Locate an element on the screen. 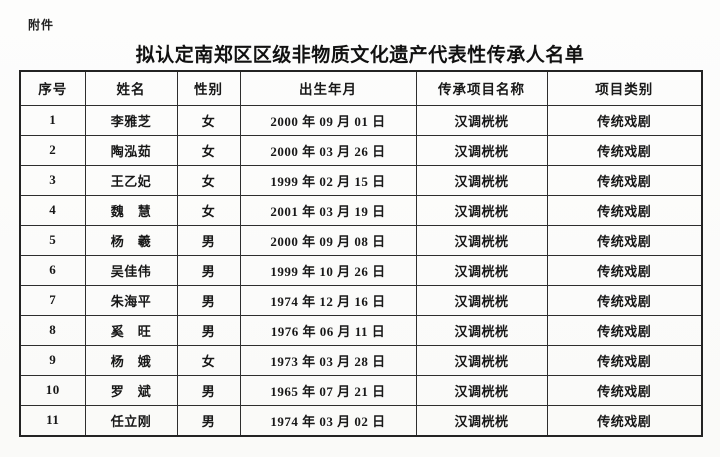  cell-birth: 1973 年 03 月 28 日 is located at coordinates (328, 360).